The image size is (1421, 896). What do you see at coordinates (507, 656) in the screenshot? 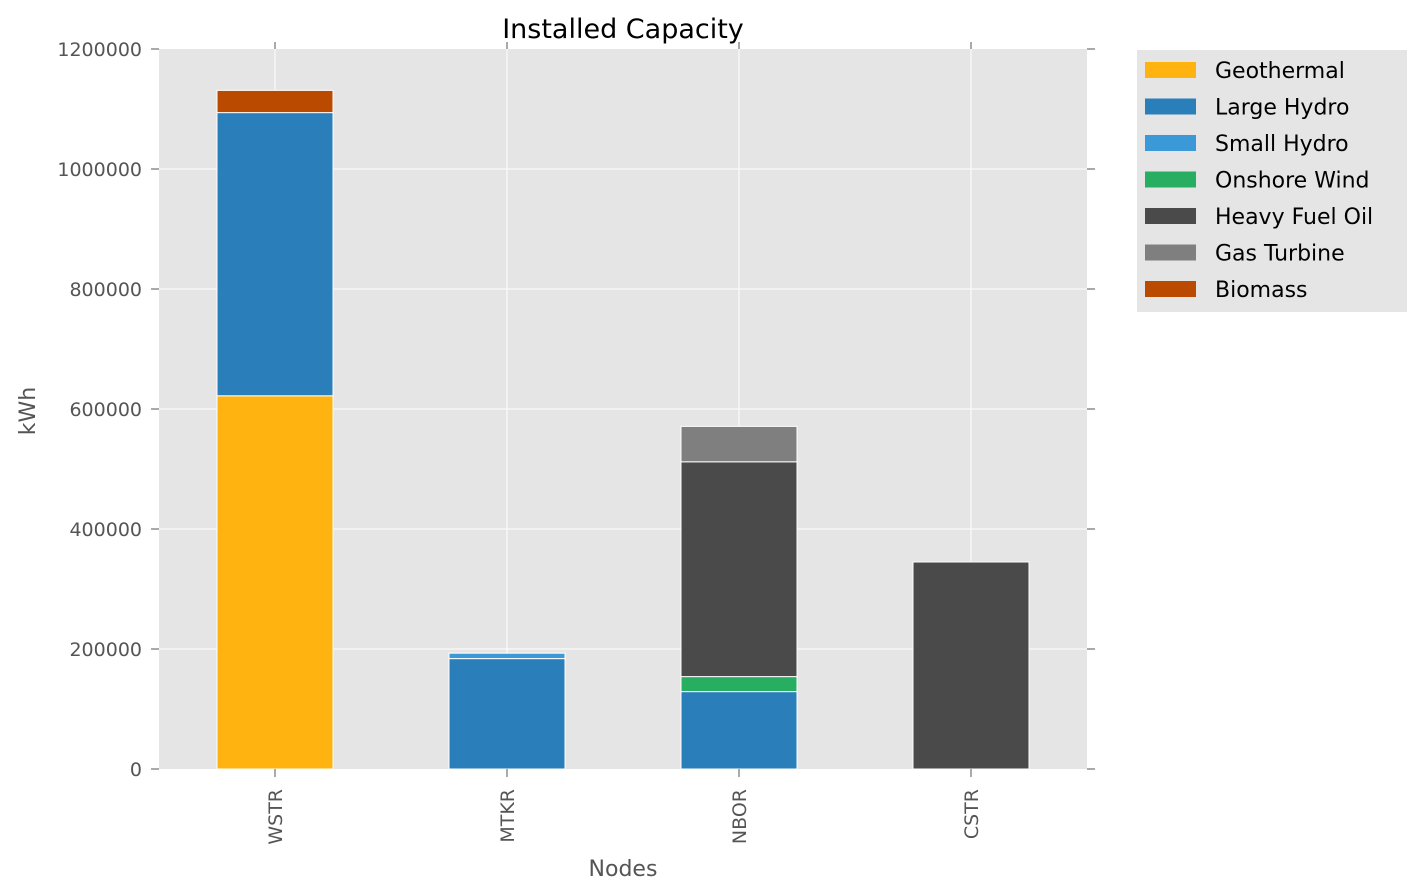
I see `bar-mtkr-small-hydro` at bounding box center [507, 656].